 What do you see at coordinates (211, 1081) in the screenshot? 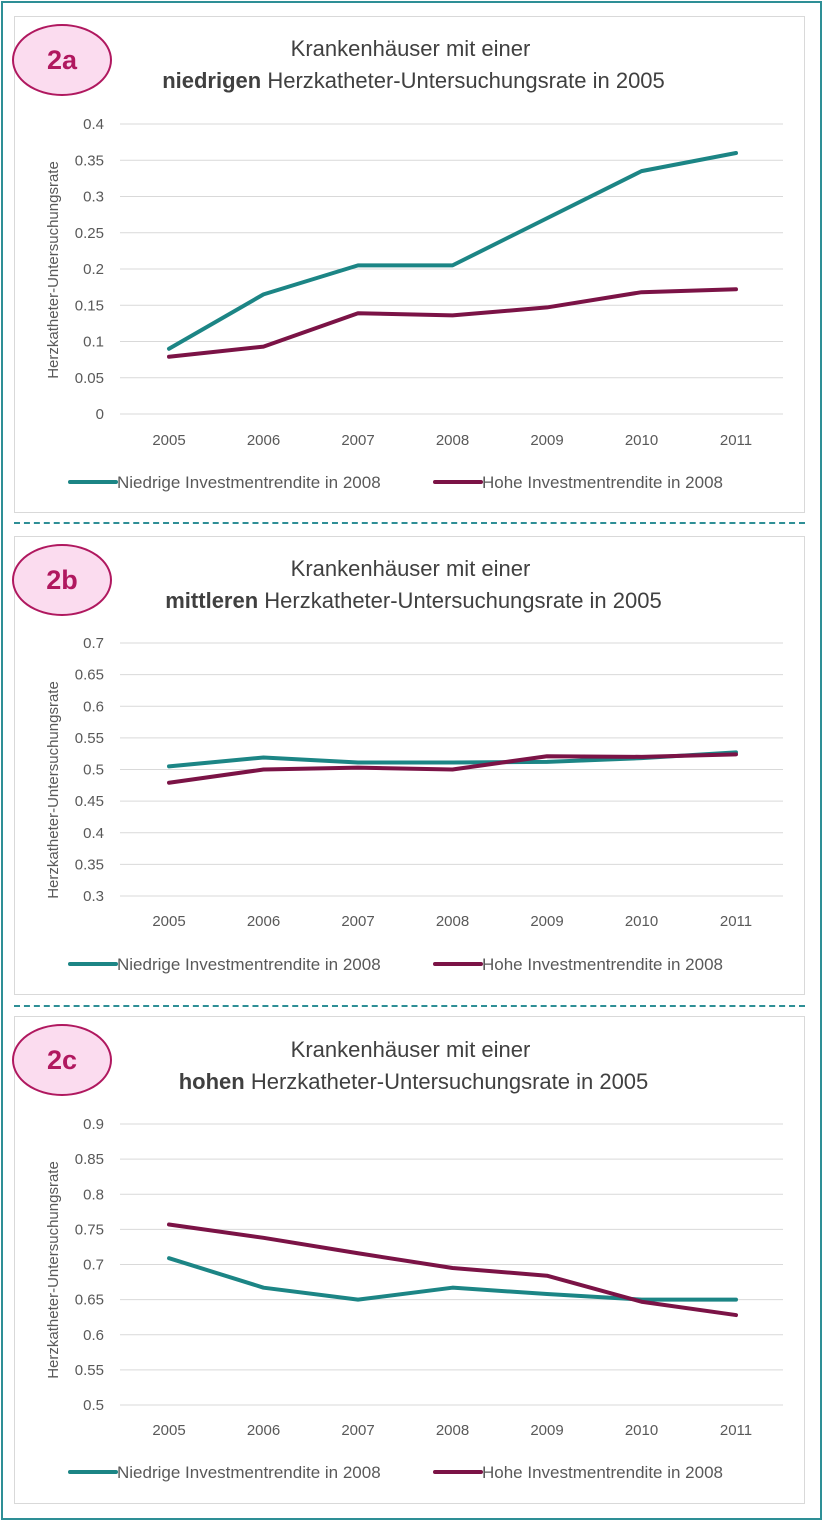
I see `title-bold: hohen` at bounding box center [211, 1081].